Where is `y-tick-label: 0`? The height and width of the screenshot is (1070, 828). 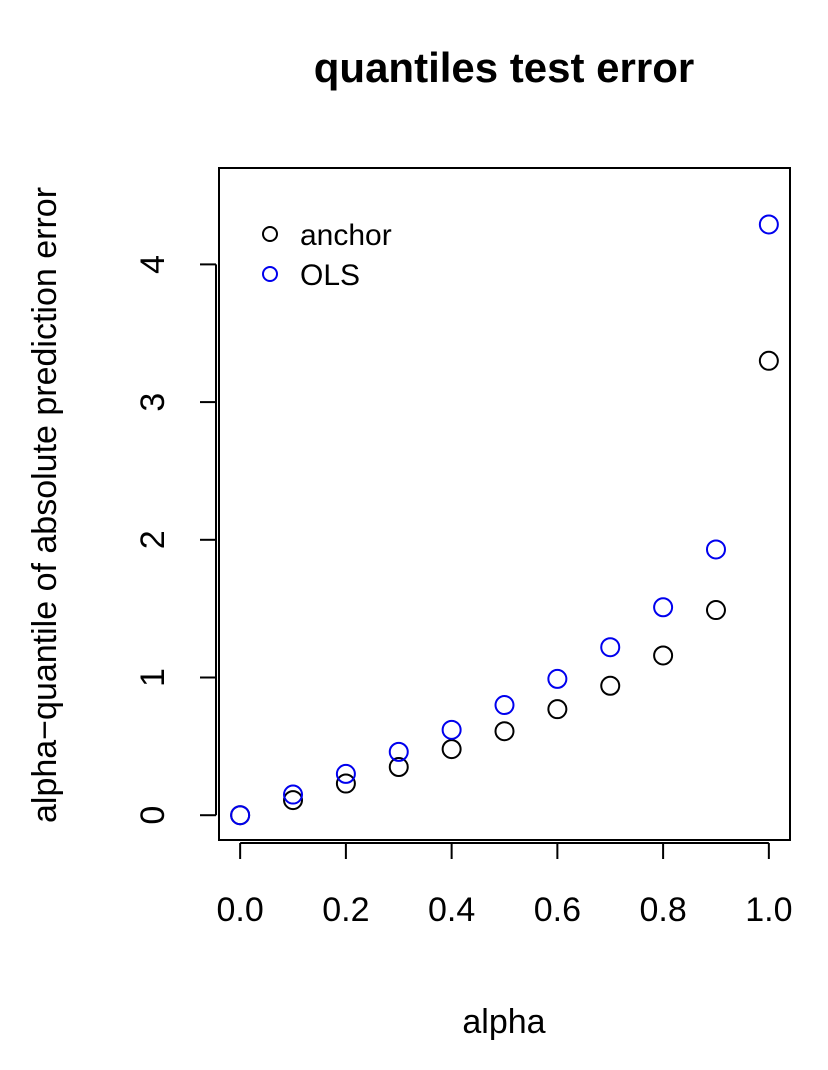
y-tick-label: 0 is located at coordinates (153, 815).